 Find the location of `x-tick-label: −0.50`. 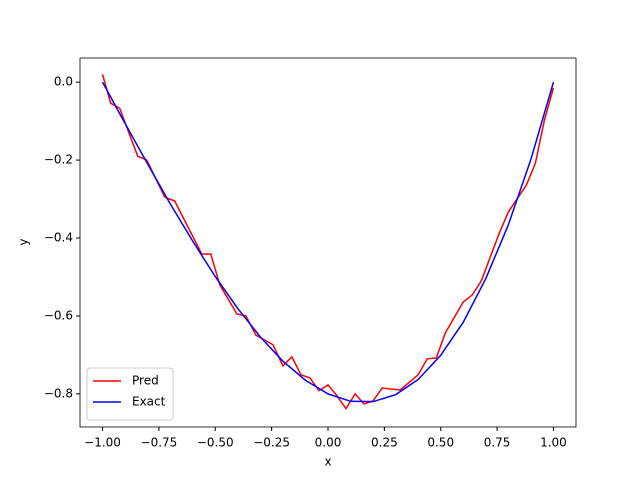

x-tick-label: −0.50 is located at coordinates (215, 443).